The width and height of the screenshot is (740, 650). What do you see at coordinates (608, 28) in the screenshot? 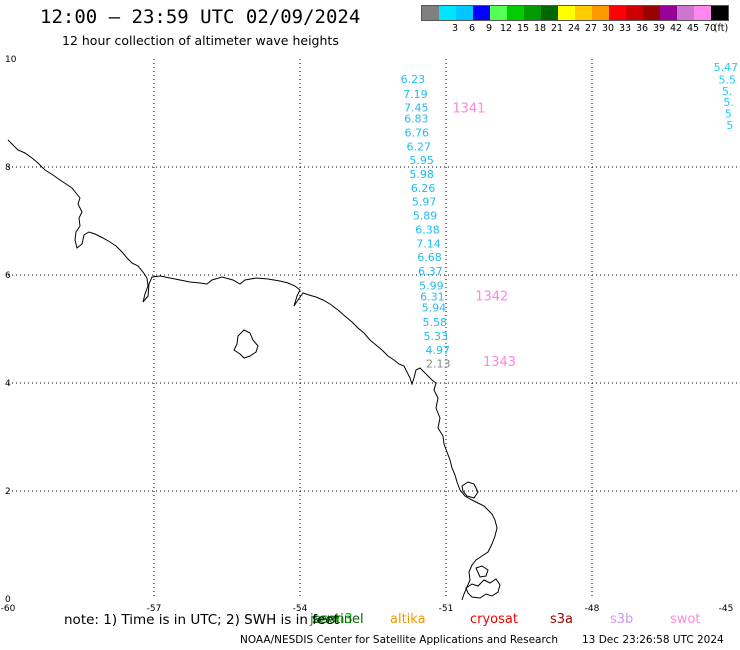
I see `legend-label: 30` at bounding box center [608, 28].